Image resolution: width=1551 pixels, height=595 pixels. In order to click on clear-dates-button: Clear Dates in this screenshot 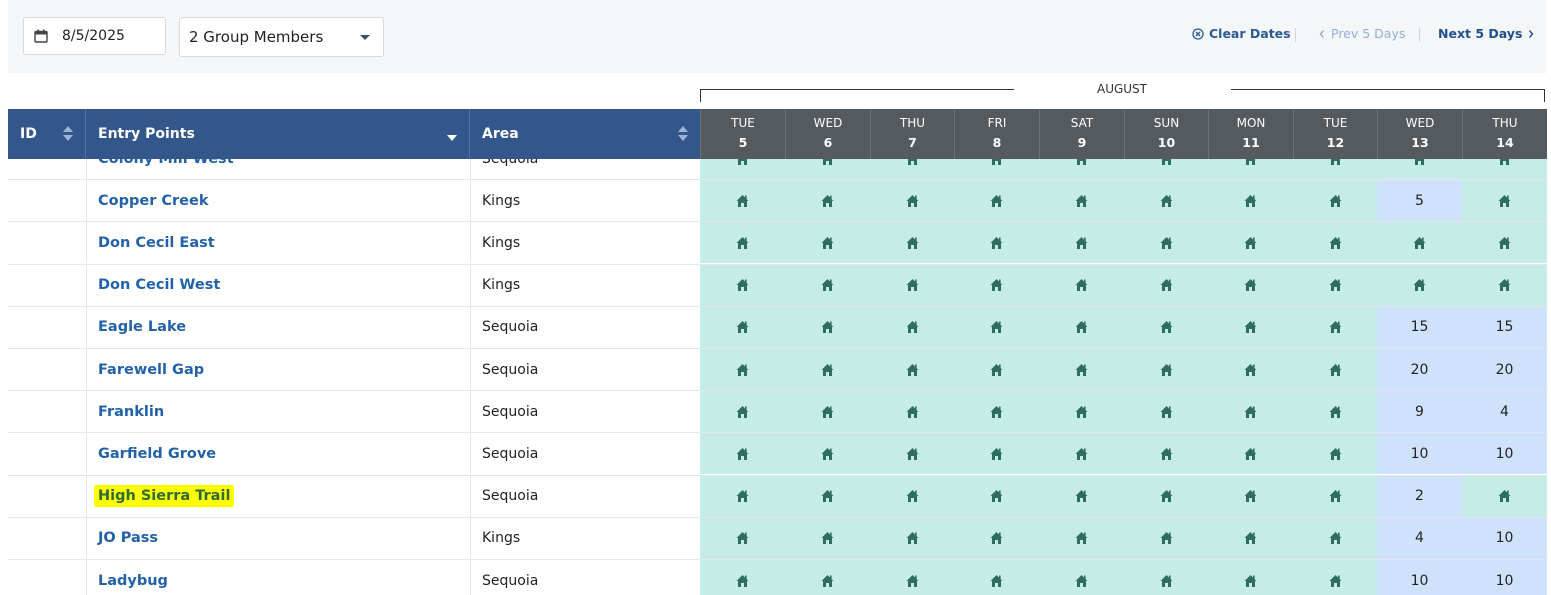, I will do `click(1241, 33)`.